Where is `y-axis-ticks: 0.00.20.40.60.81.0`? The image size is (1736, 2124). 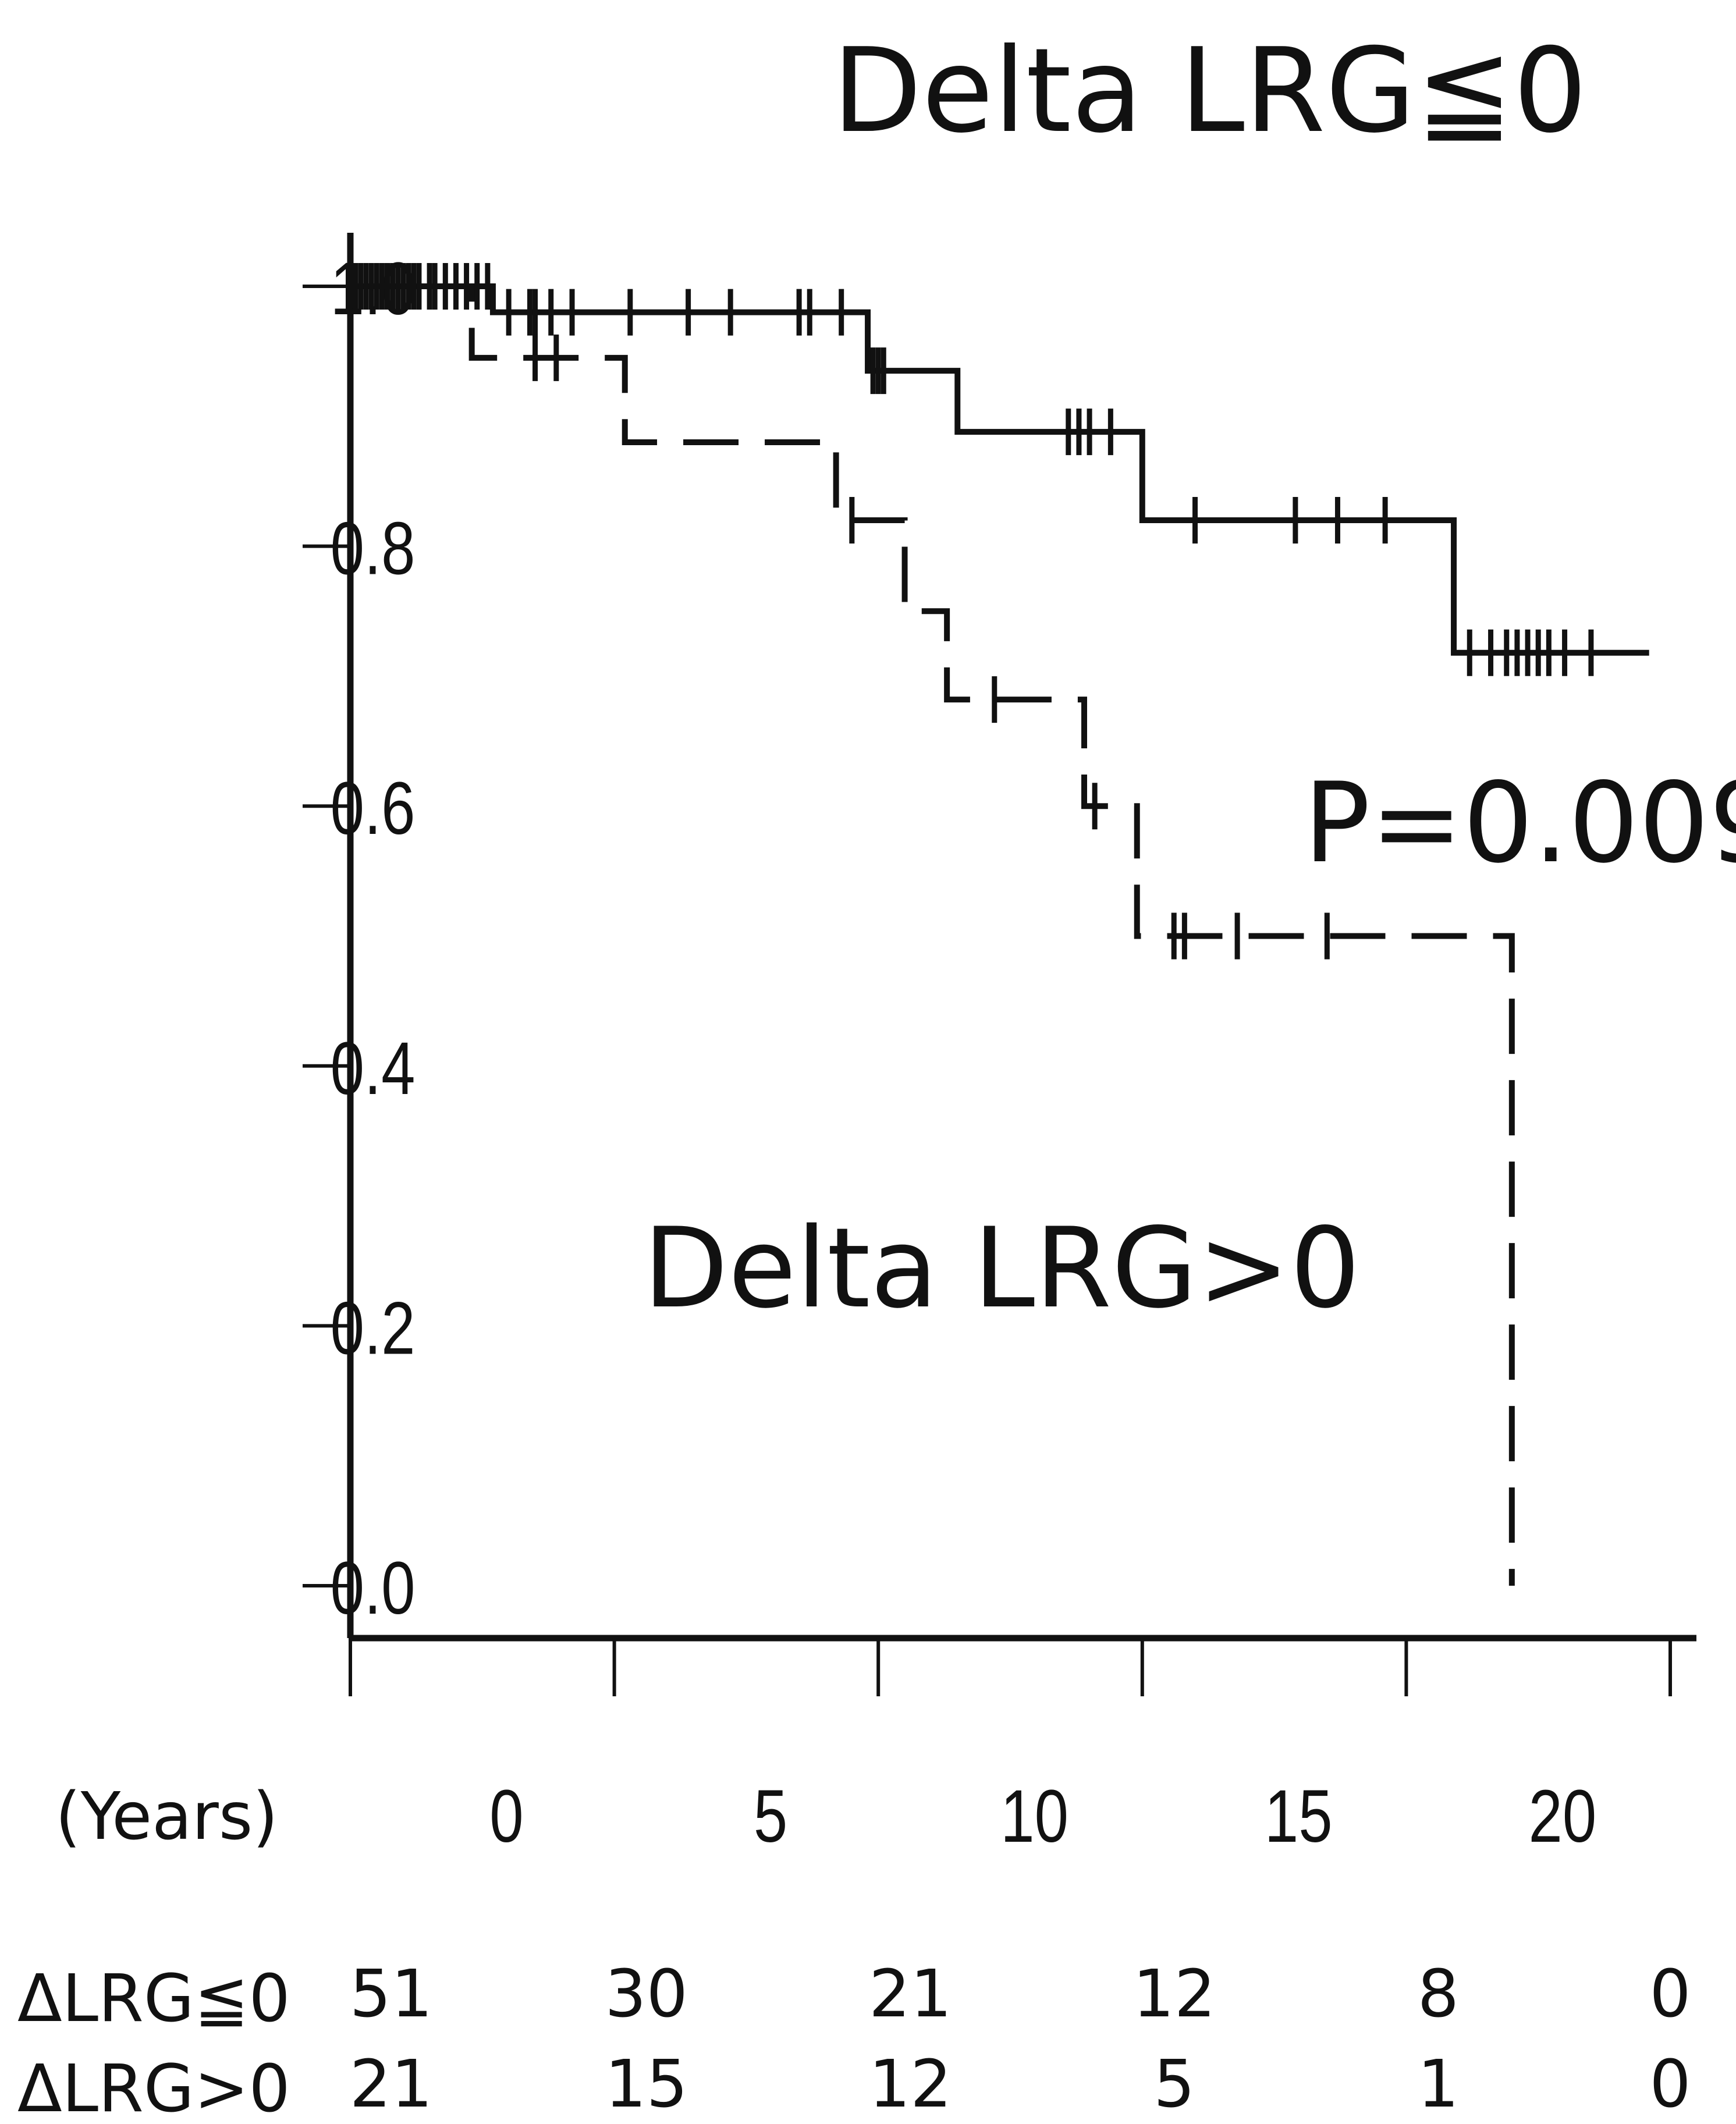
y-axis-ticks: 0.00.20.40.60.81.0 is located at coordinates (359, 938).